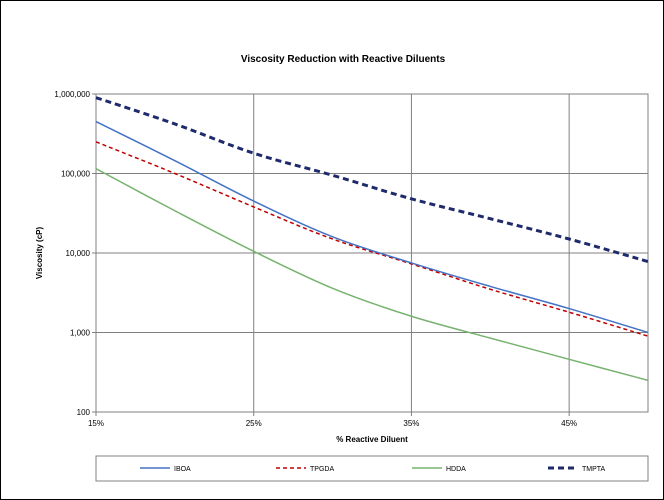 This screenshot has width=664, height=500. Describe the element at coordinates (322, 469) in the screenshot. I see `legend-label-tpgda: TPGDA` at that location.